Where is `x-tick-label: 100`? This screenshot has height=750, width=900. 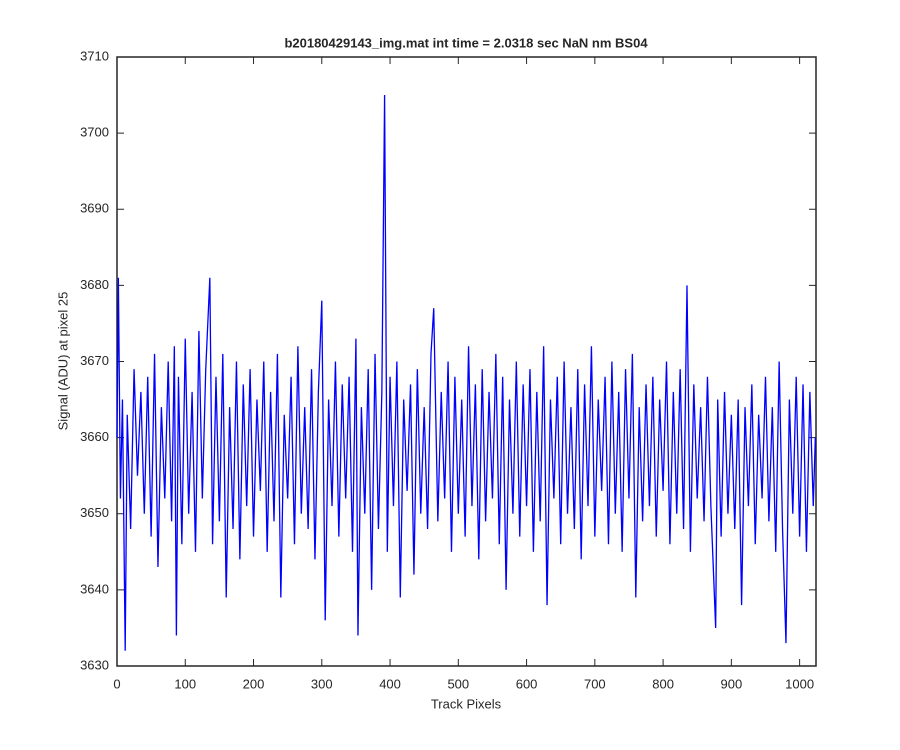
x-tick-label: 100 is located at coordinates (185, 683).